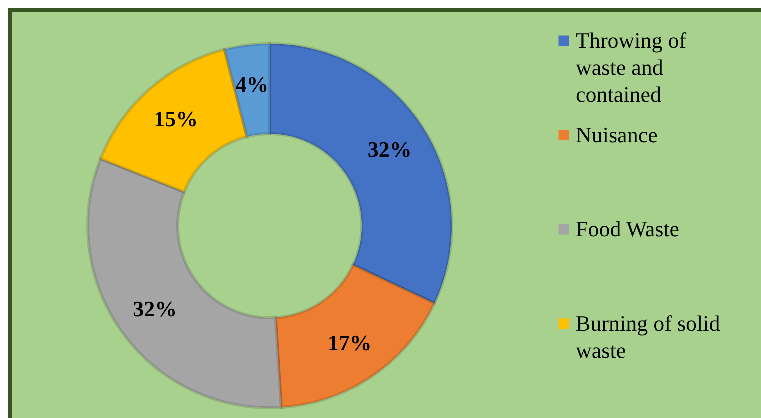 The width and height of the screenshot is (761, 418). What do you see at coordinates (648, 336) in the screenshot?
I see `legend-label: Burning of solid waste` at bounding box center [648, 336].